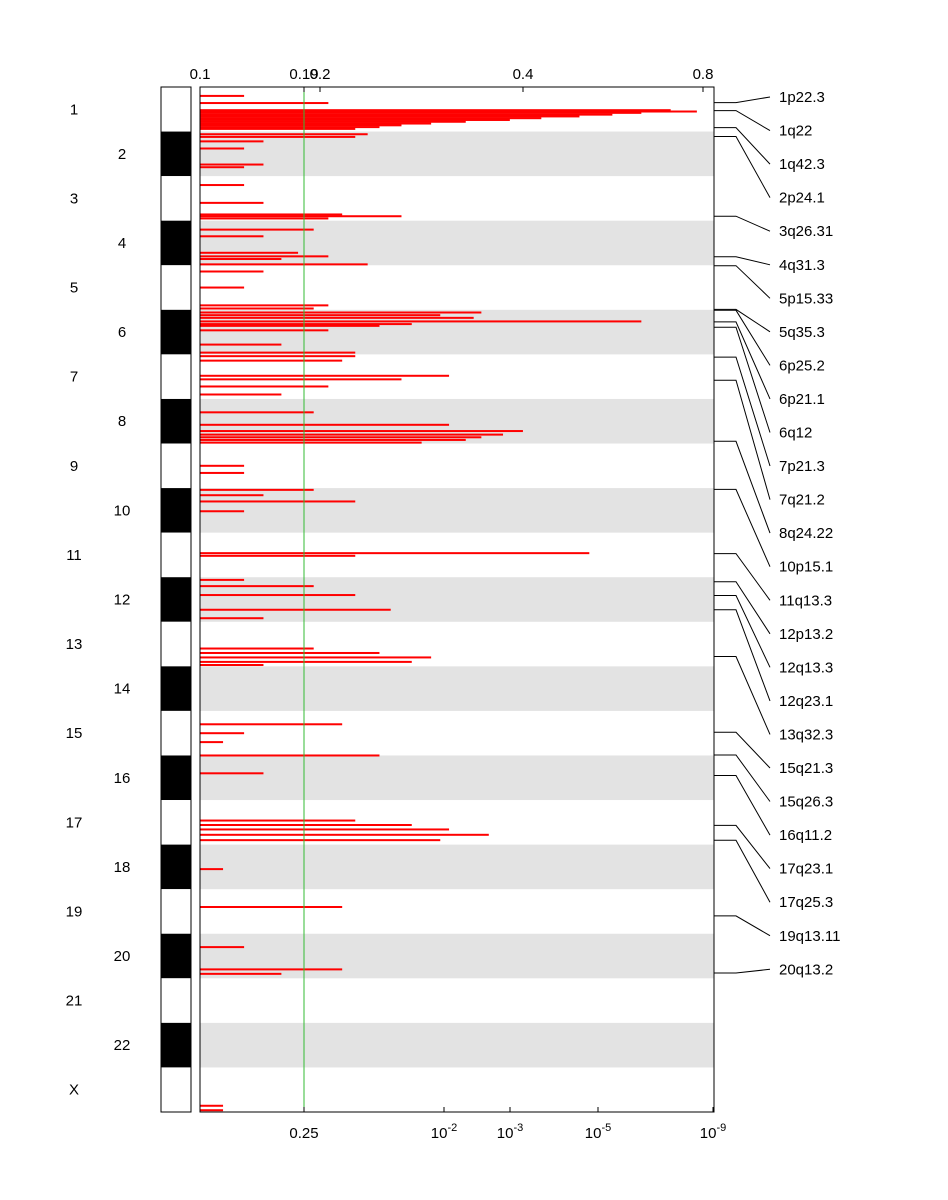 The width and height of the screenshot is (948, 1200). What do you see at coordinates (200, 74) in the screenshot?
I see `top-tick-label: 0.1` at bounding box center [200, 74].